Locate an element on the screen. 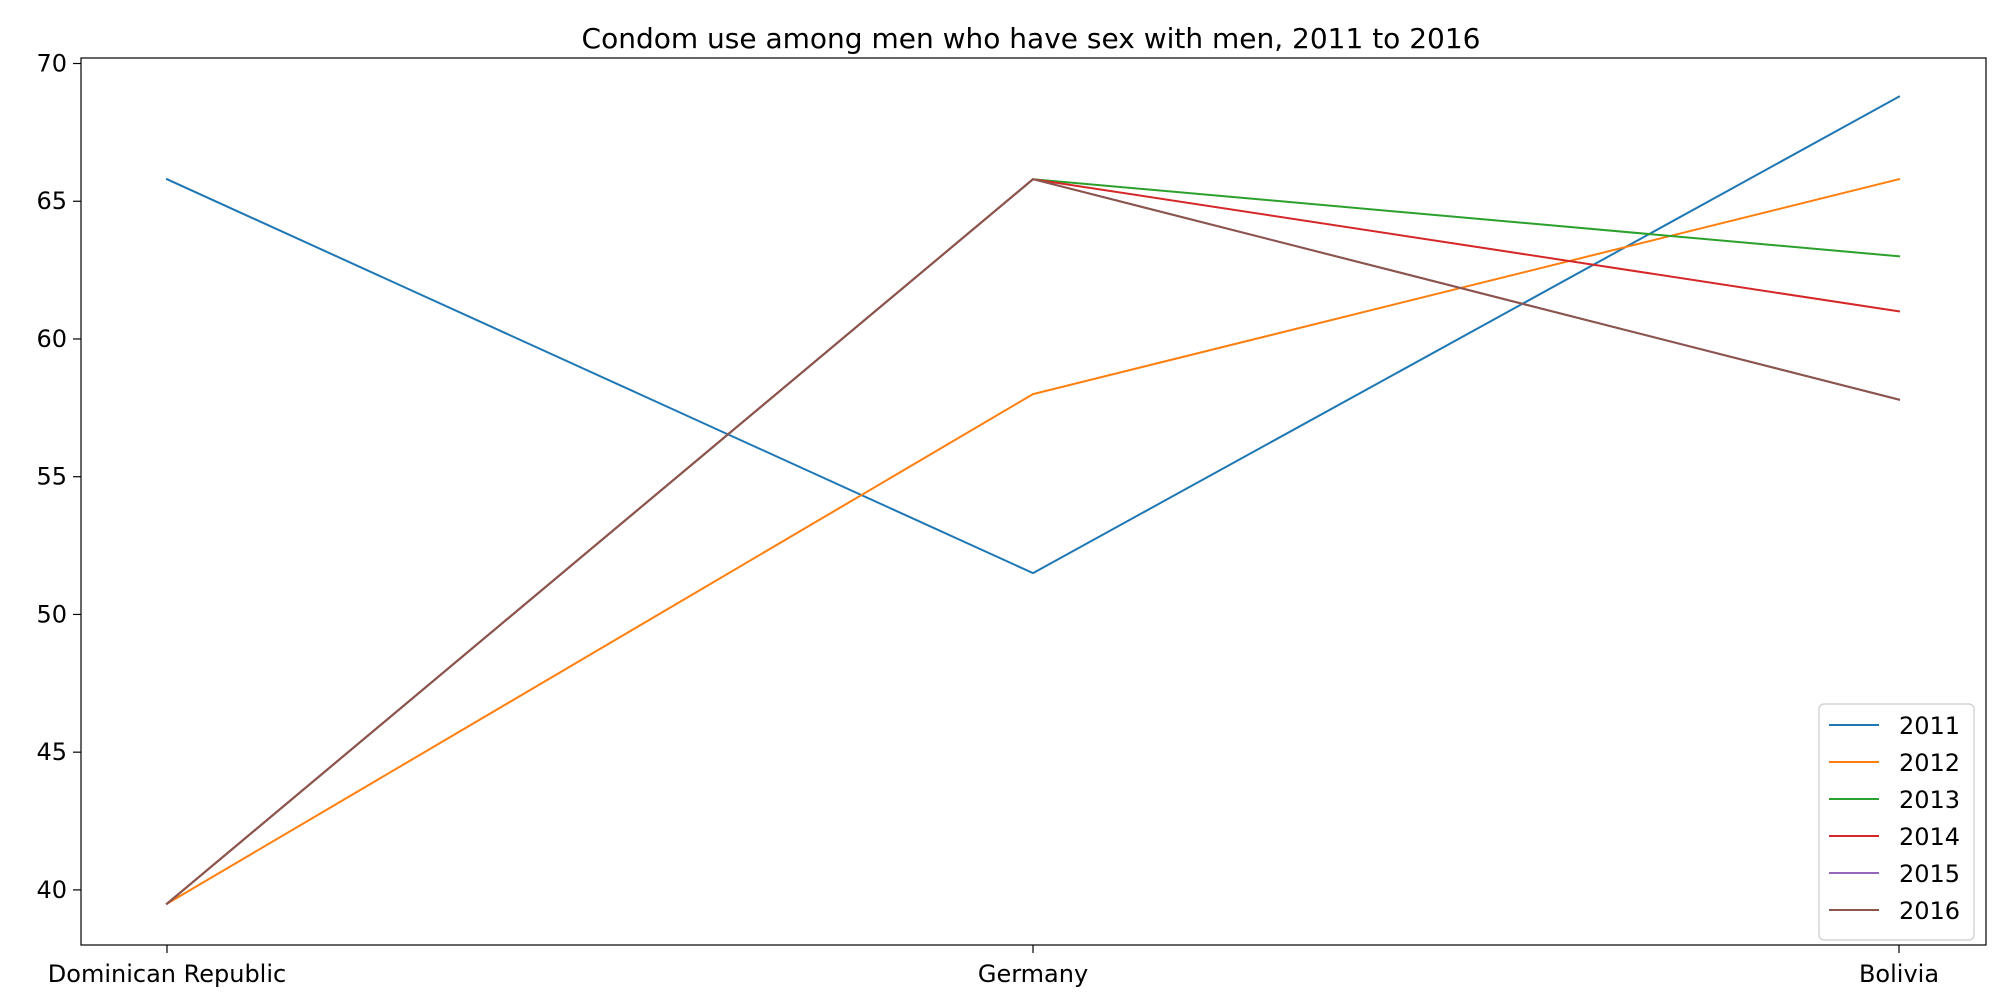 The height and width of the screenshot is (1004, 2000). y-tick-label: 70 is located at coordinates (51, 64).